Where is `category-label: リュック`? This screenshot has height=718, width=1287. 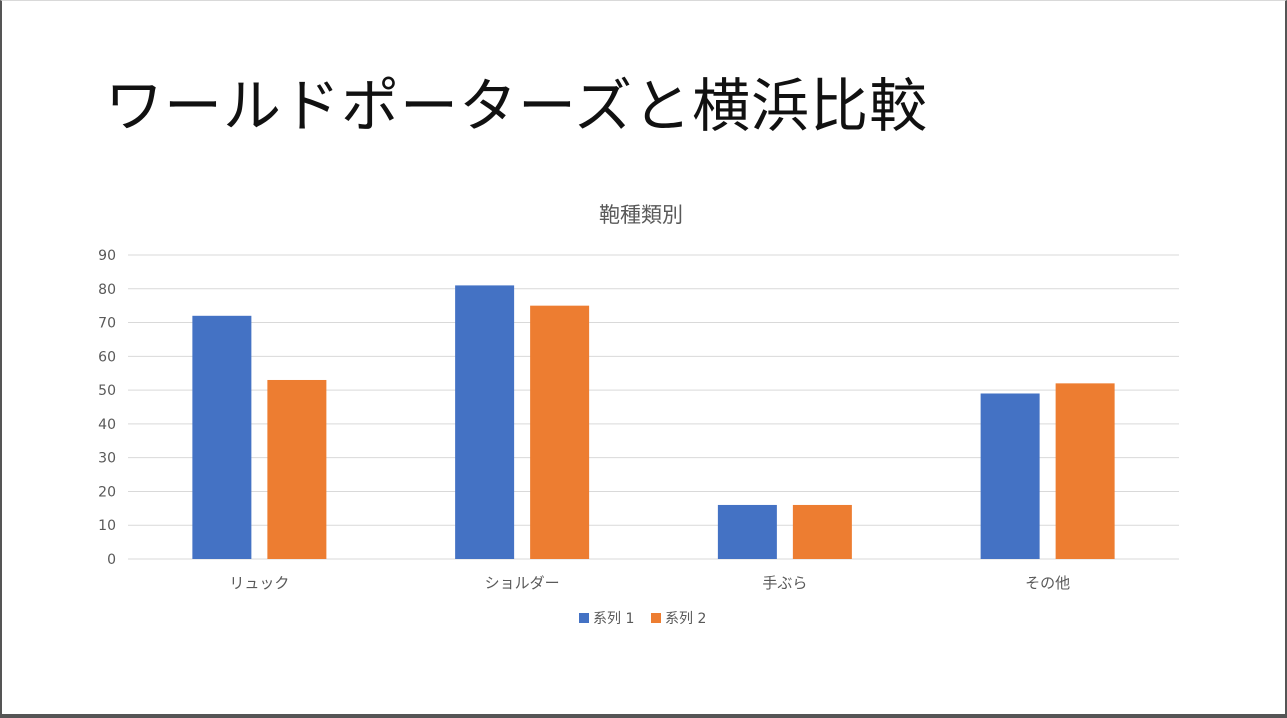 category-label: リュック is located at coordinates (259, 583).